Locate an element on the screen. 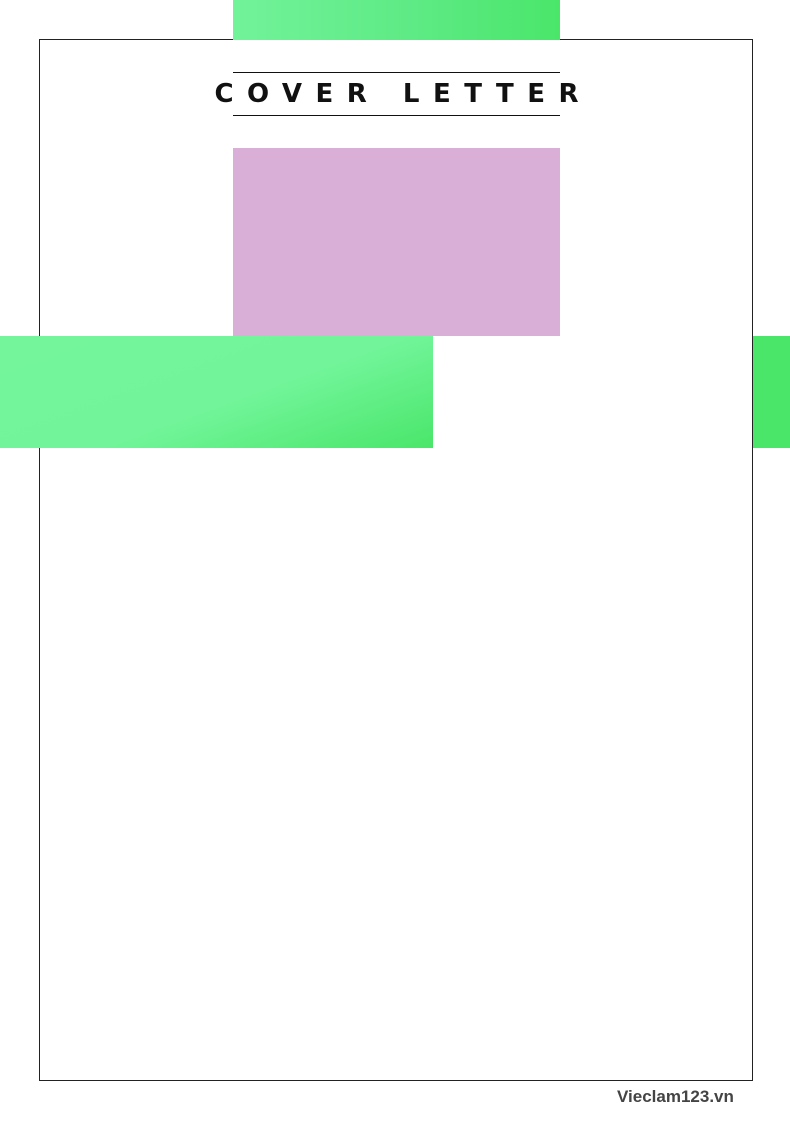  photo-placeholder is located at coordinates (396, 242).